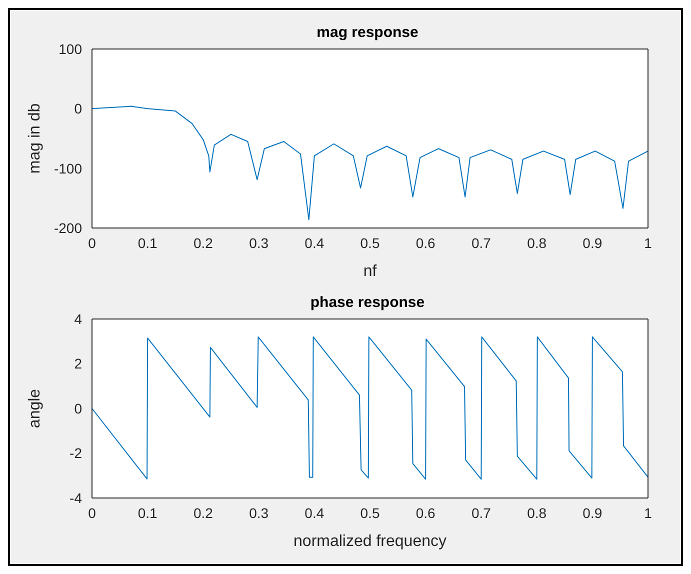 The width and height of the screenshot is (691, 574). What do you see at coordinates (68, 168) in the screenshot?
I see `y-tick-label: -100` at bounding box center [68, 168].